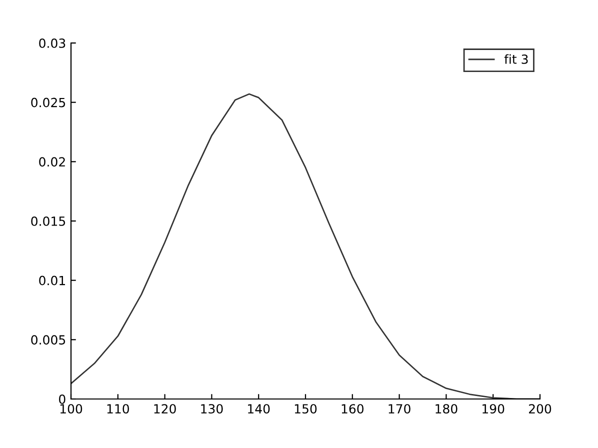  Describe the element at coordinates (48, 340) in the screenshot. I see `y-tick-label: 0.005` at that location.